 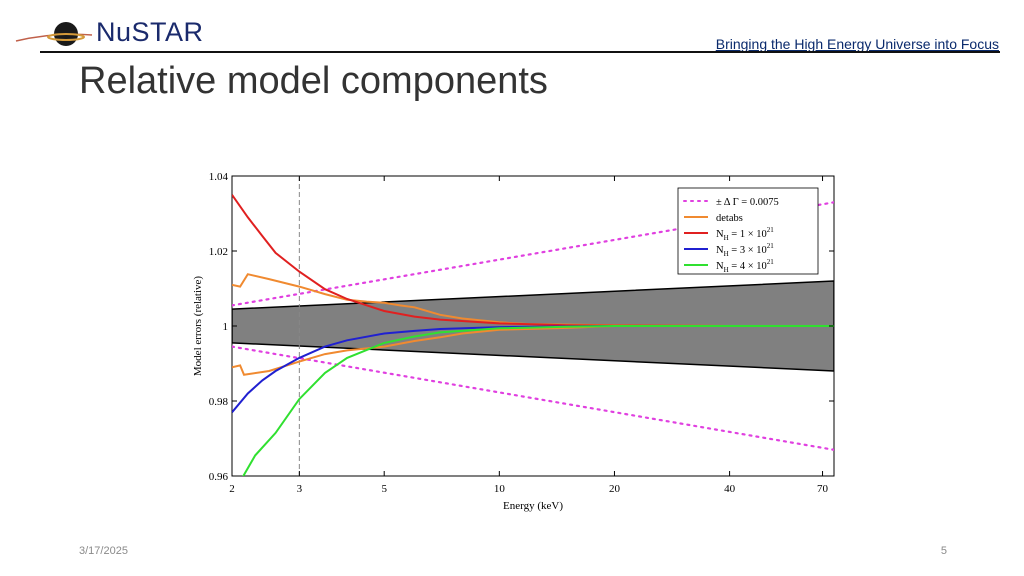 I want to click on legend-label: NH = 1 × 1021, so click(x=745, y=234).